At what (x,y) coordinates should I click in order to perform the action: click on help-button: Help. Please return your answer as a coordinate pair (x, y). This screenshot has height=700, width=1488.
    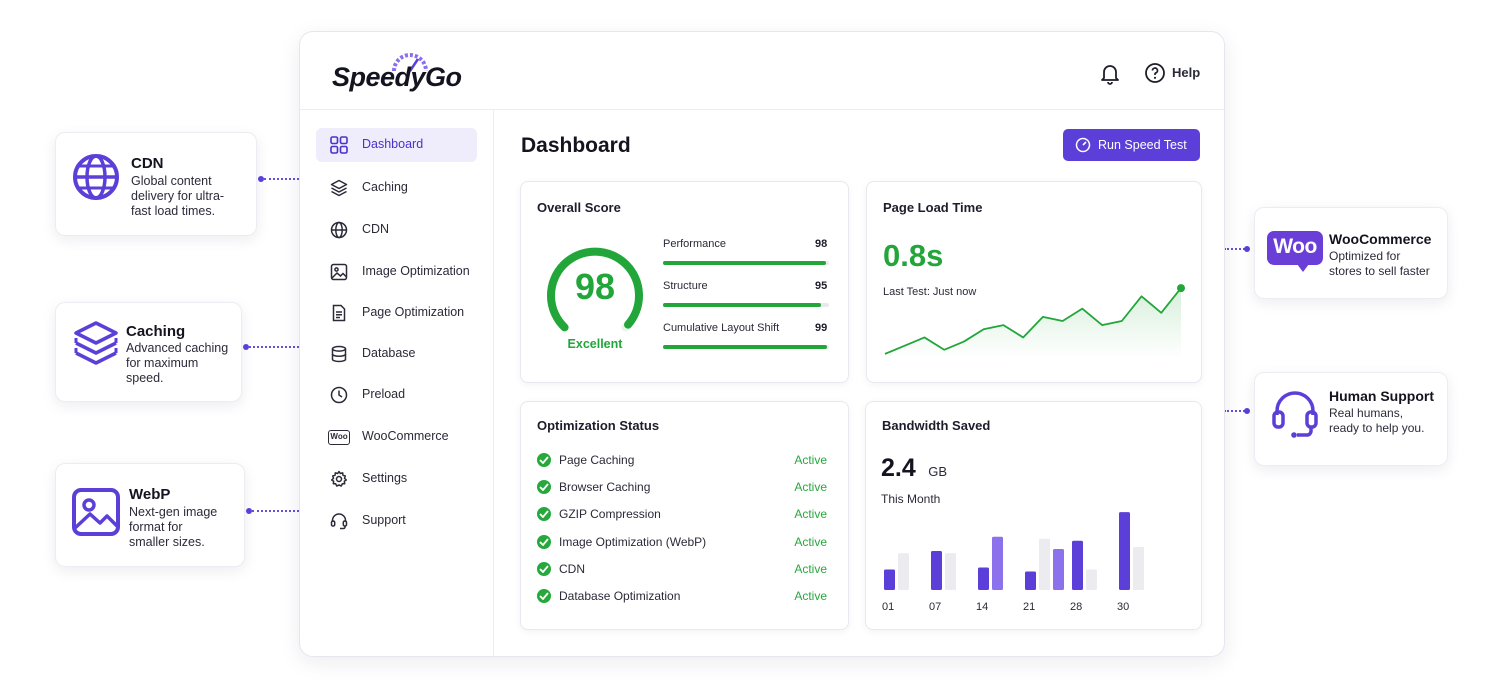
    Looking at the image, I should click on (1174, 73).